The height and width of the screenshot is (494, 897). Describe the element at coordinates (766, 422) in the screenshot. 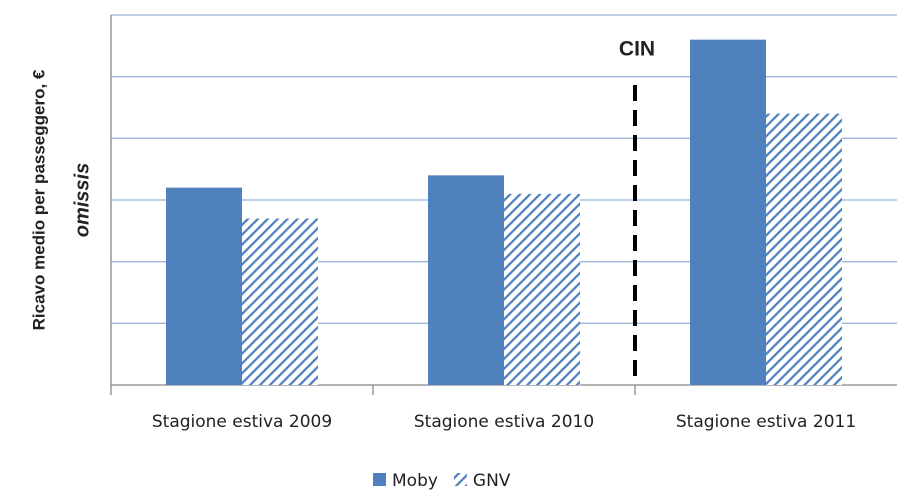

I see `x-tick-label: Stagione estiva 2011` at that location.